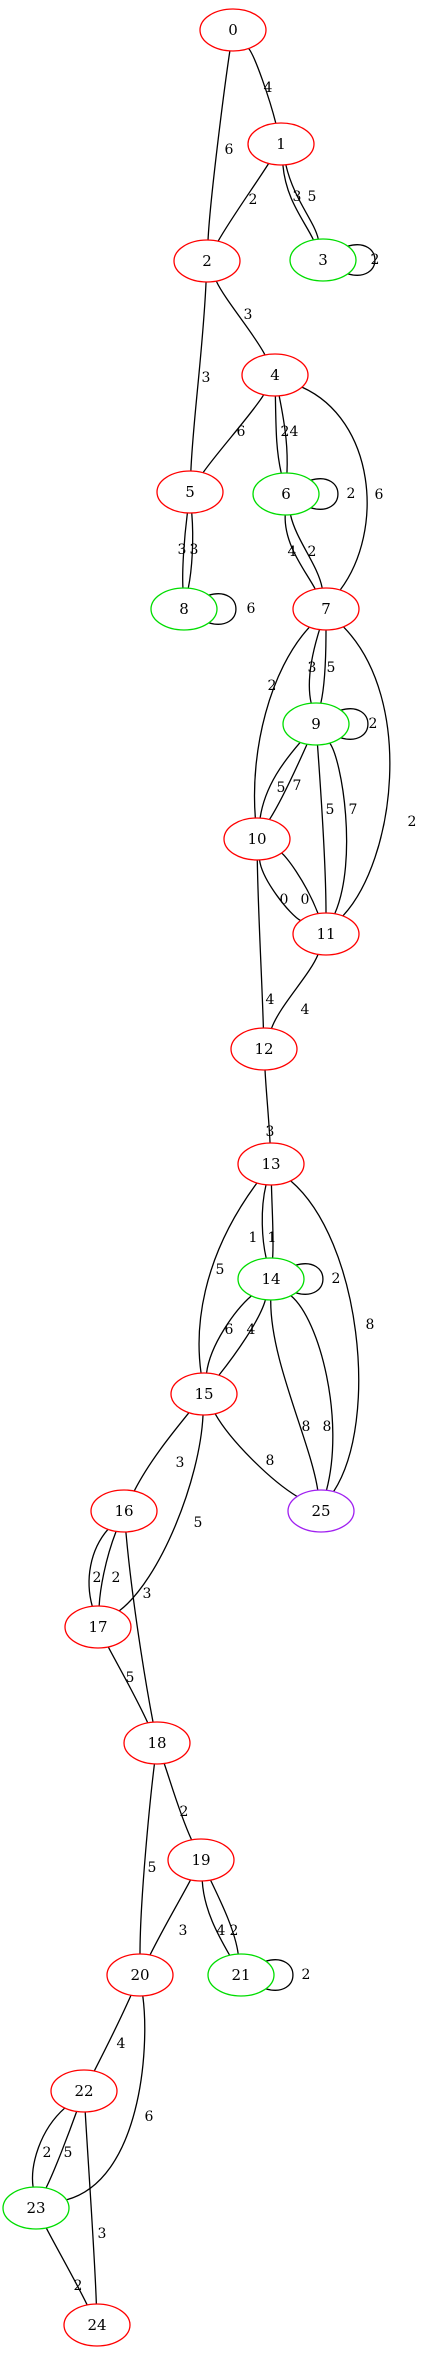 The height and width of the screenshot is (2379, 425). I want to click on node-label: 10, so click(256, 839).